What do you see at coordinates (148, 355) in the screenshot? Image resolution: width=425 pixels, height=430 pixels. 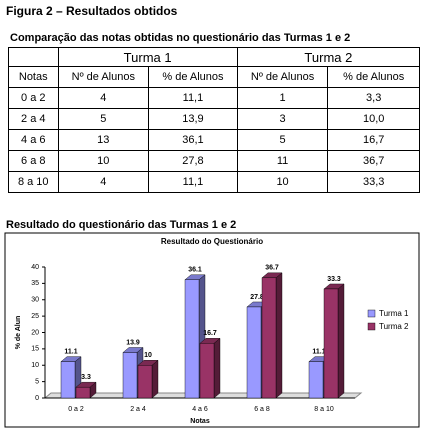 I see `value-label: 10` at bounding box center [148, 355].